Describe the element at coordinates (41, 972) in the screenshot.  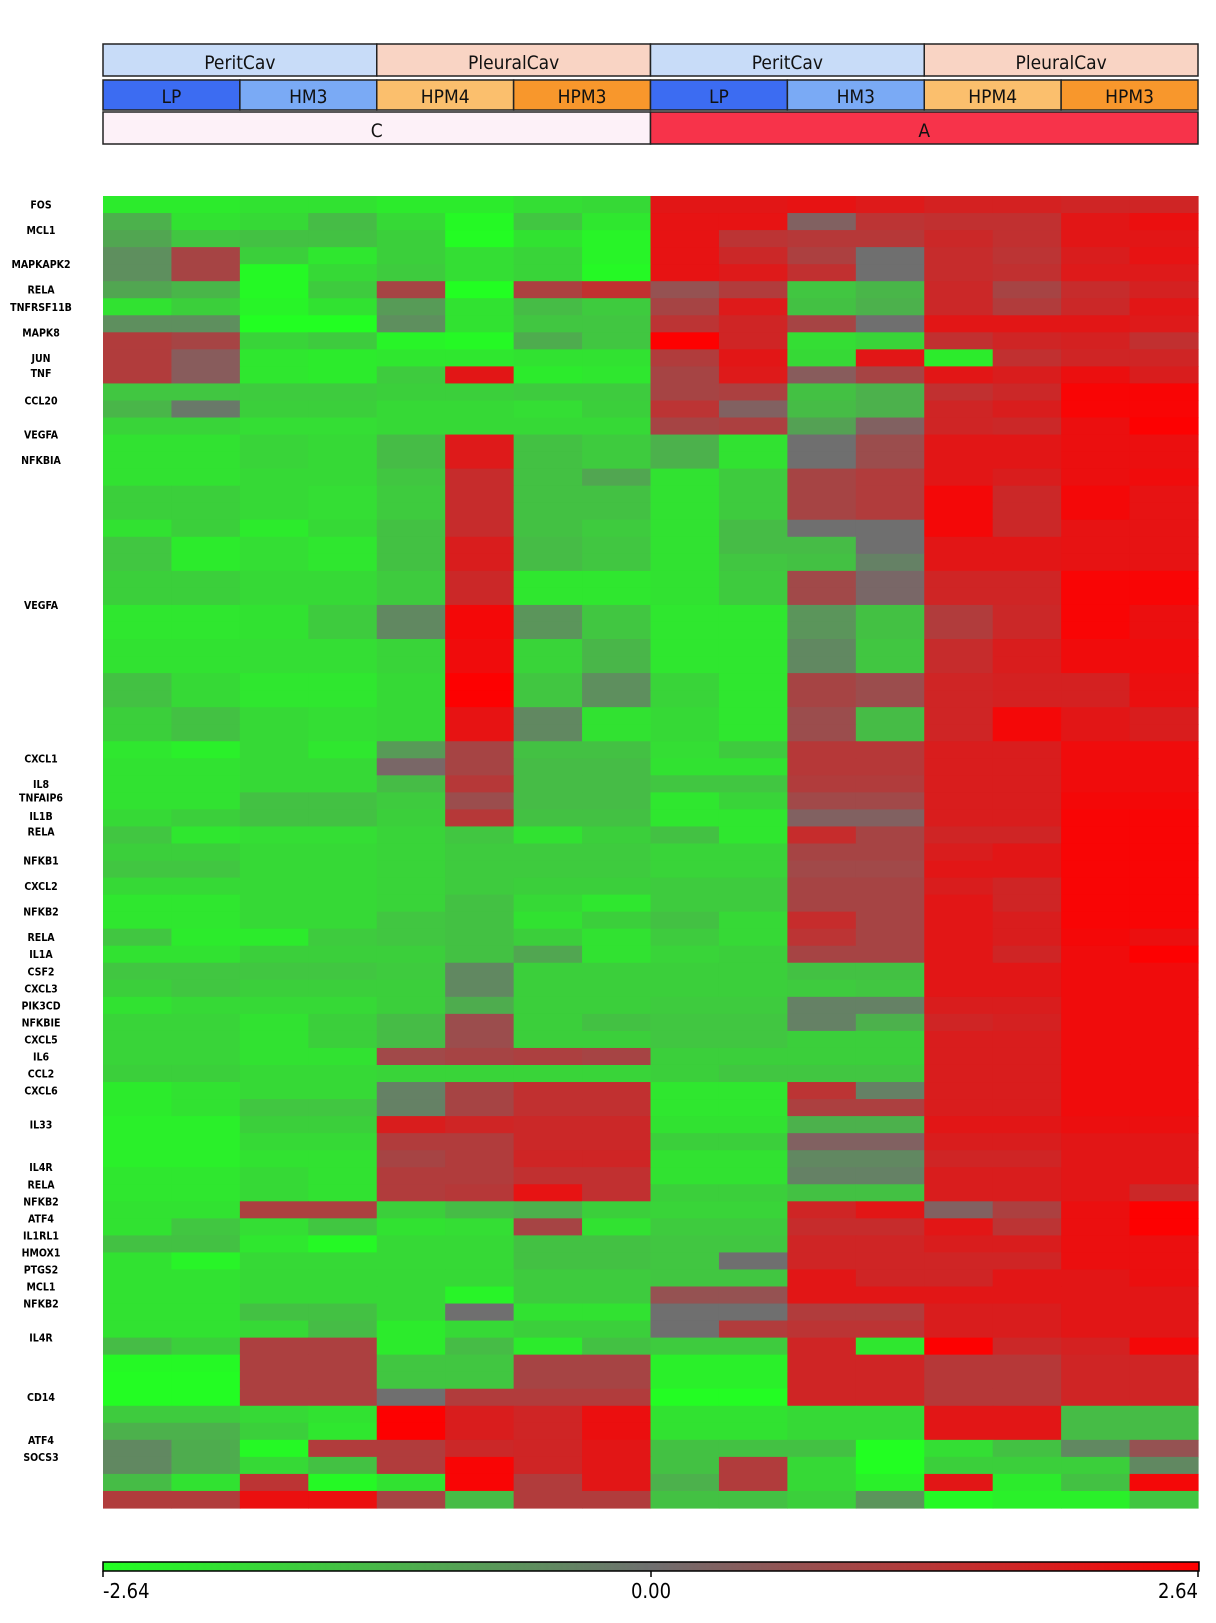
I see `gene-label: CSF2` at that location.